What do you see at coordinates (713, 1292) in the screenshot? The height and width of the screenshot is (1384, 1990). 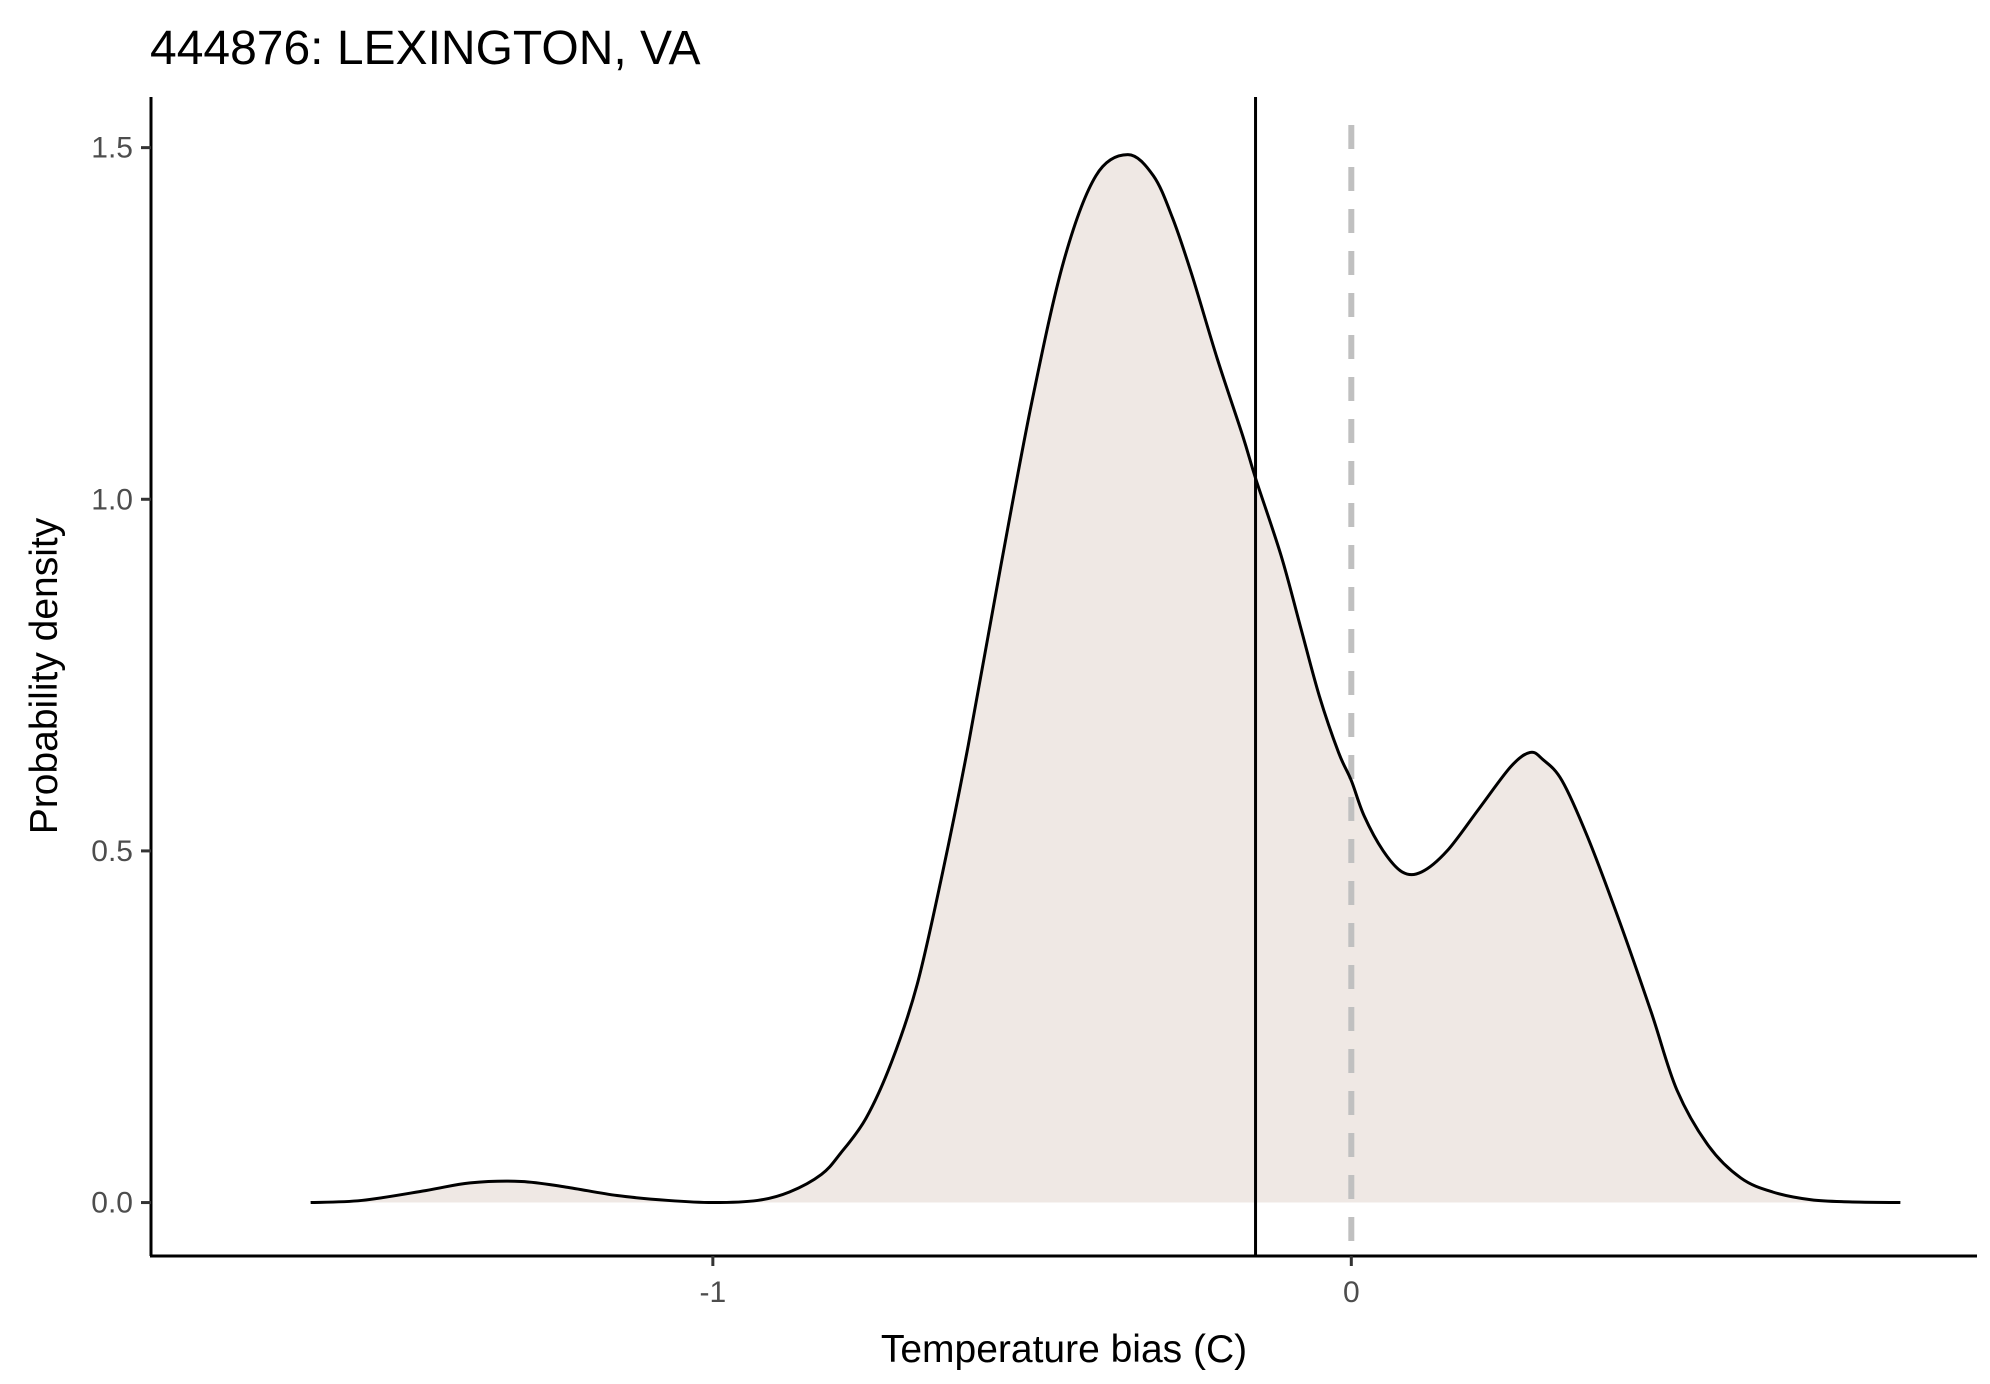 I see `x-tick-label: -1` at bounding box center [713, 1292].